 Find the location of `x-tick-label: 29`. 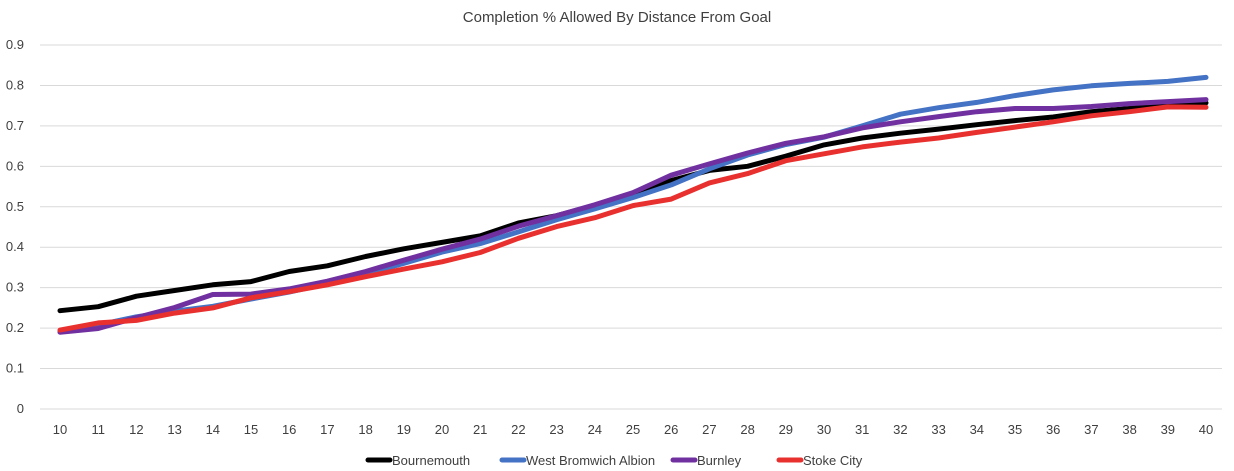

x-tick-label: 29 is located at coordinates (786, 429).